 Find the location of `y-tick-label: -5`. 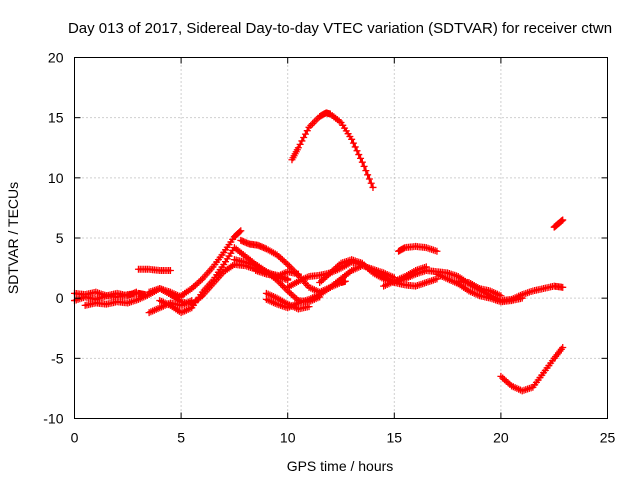

y-tick-label: -5 is located at coordinates (57, 358).